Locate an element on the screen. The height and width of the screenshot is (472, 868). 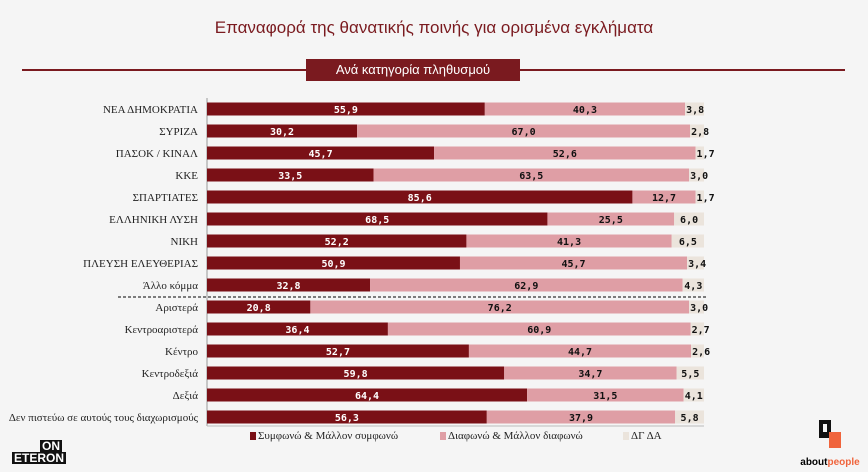
data-label: 33,5 is located at coordinates (290, 176).